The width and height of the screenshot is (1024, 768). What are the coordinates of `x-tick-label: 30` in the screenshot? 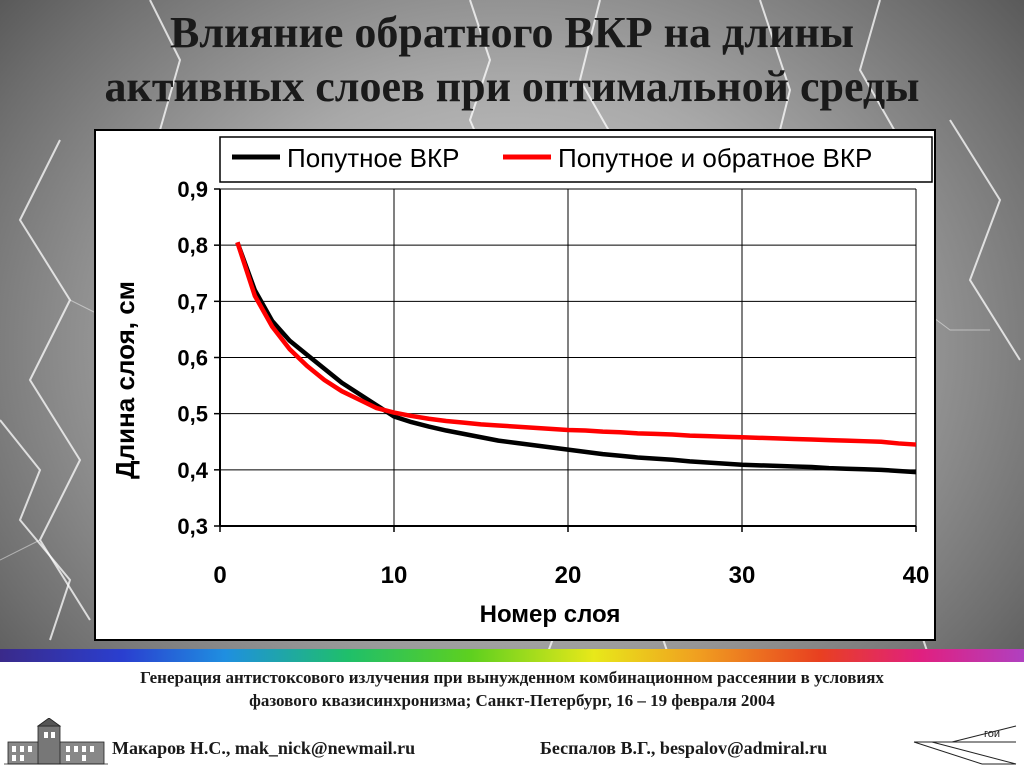 It's located at (742, 575).